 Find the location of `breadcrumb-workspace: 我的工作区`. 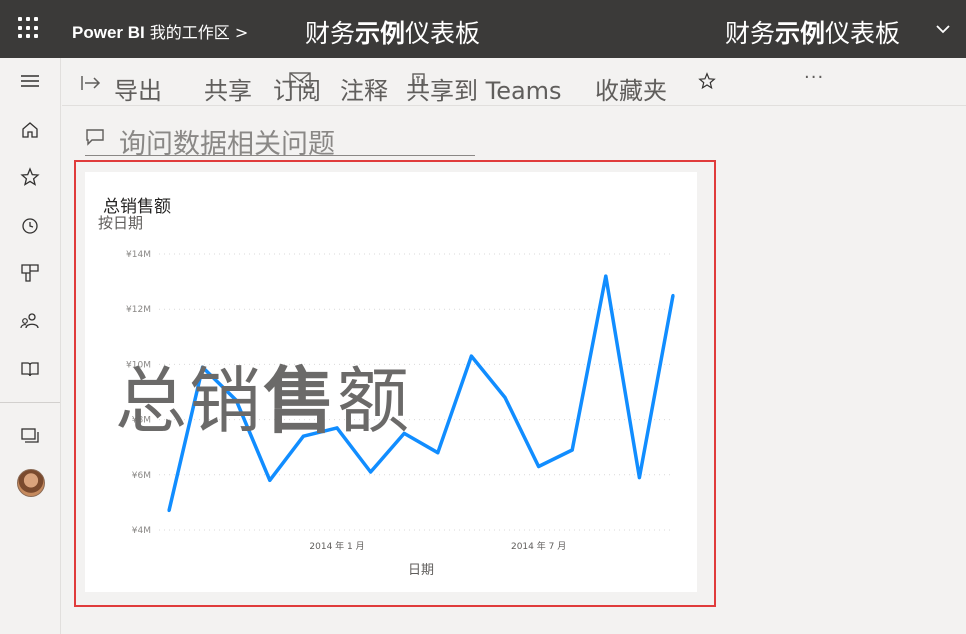

breadcrumb-workspace: 我的工作区 is located at coordinates (189, 32).